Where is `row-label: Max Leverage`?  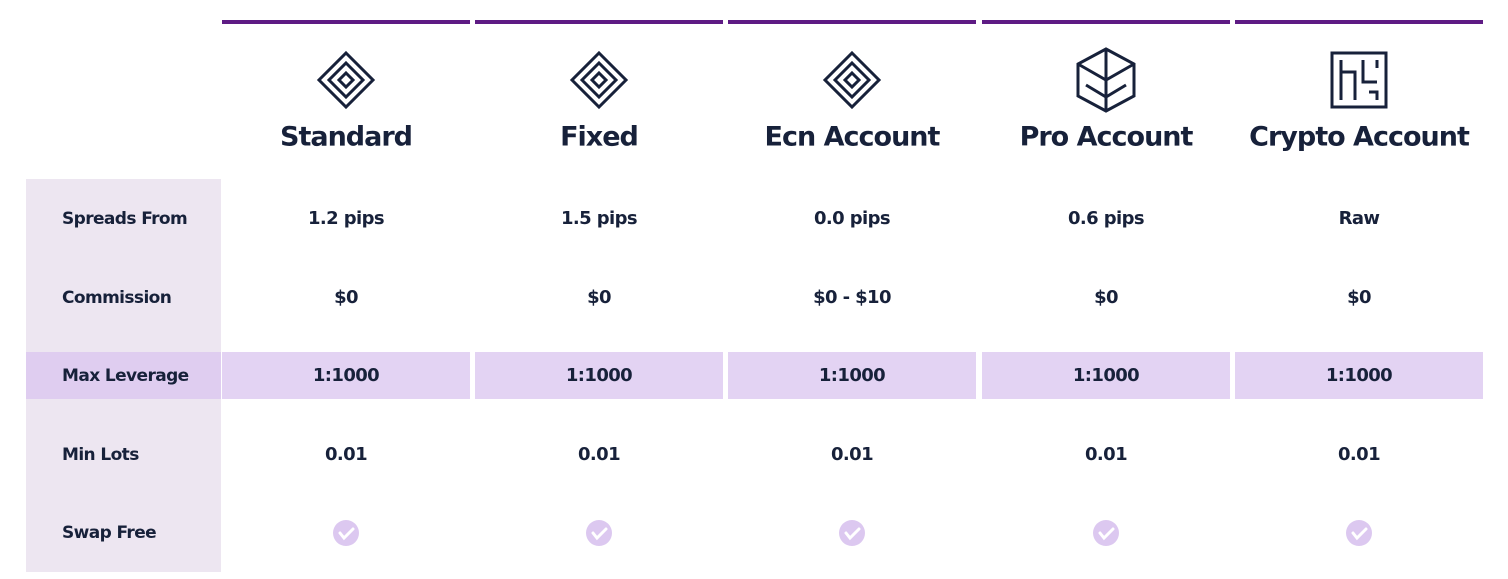
row-label: Max Leverage is located at coordinates (125, 376).